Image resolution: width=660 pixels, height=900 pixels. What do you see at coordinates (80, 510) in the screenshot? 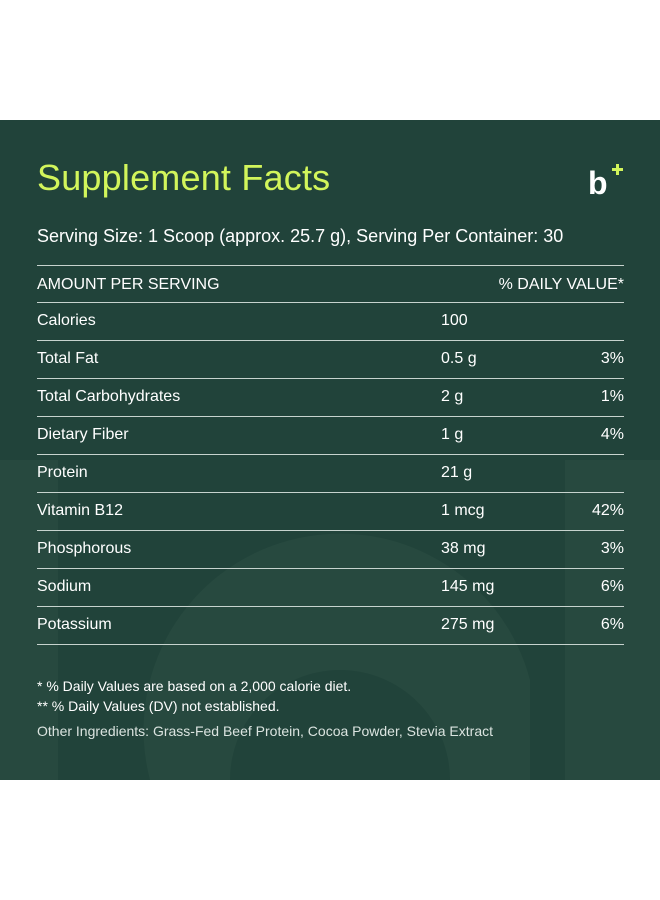
I see `nutrient-name: Vitamin B12` at bounding box center [80, 510].